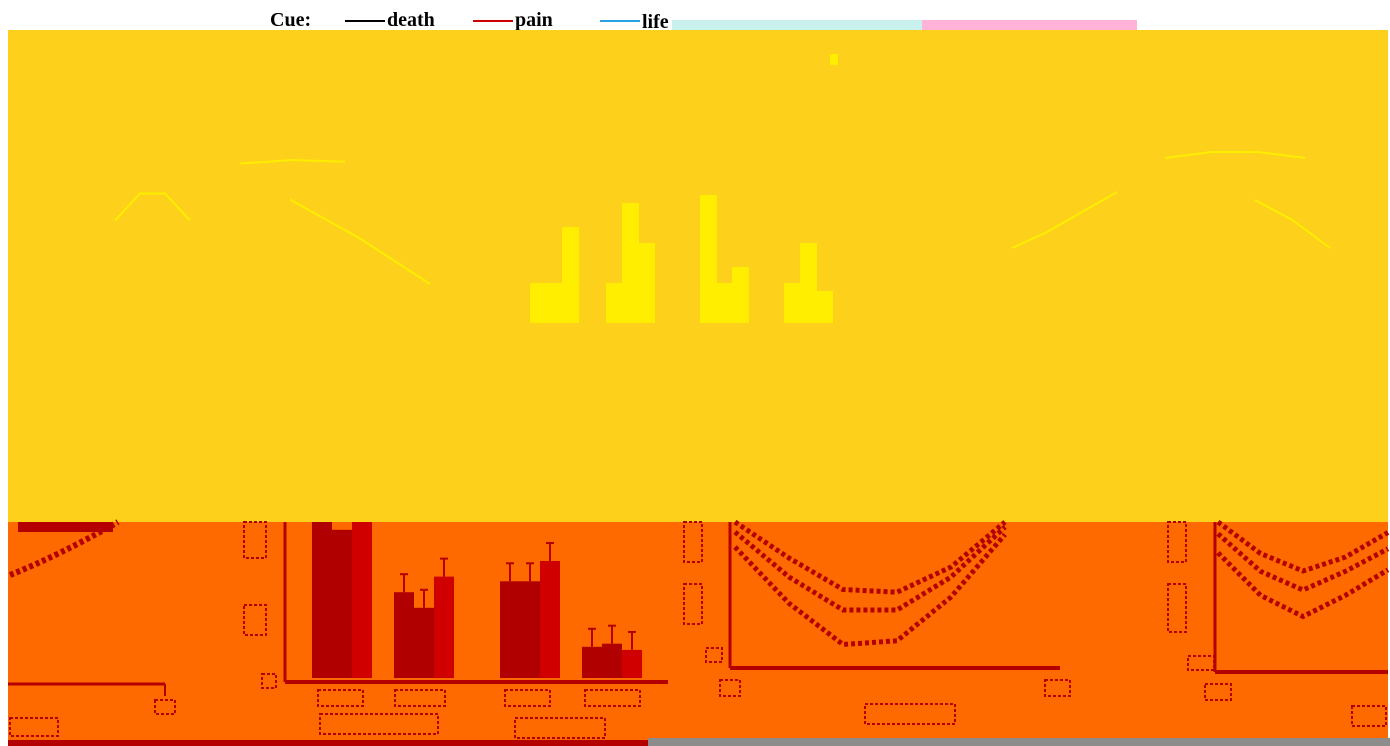 The image size is (1390, 746). I want to click on lower-right-b-chart, so click(1278, 623).